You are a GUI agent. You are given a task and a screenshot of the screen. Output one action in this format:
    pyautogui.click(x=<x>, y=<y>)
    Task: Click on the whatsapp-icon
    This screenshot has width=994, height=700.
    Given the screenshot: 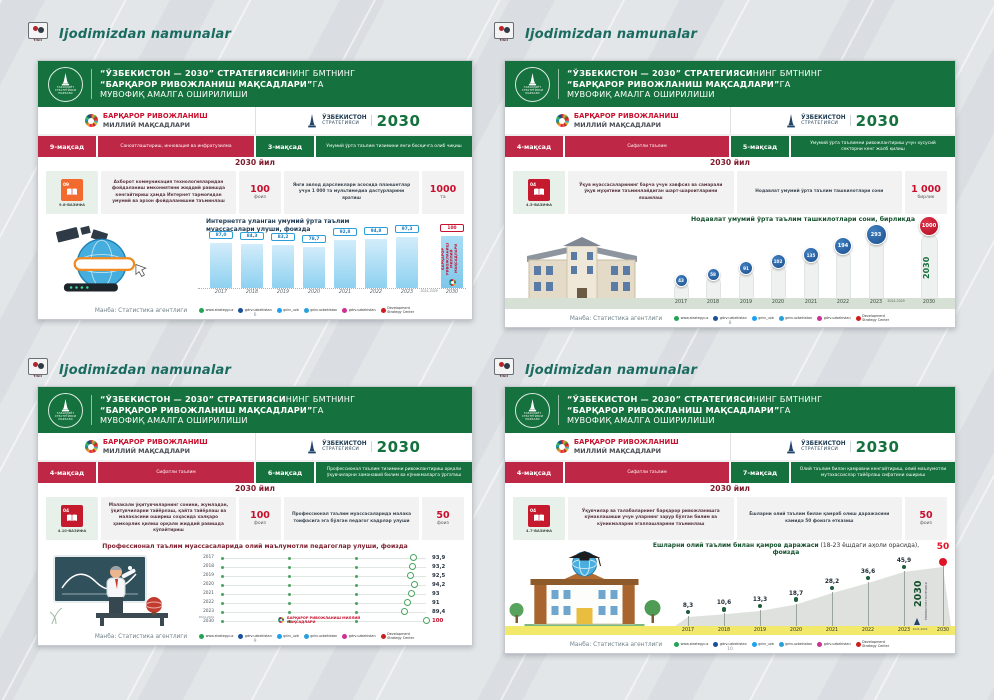 What is the action you would take?
    pyautogui.click(x=202, y=310)
    